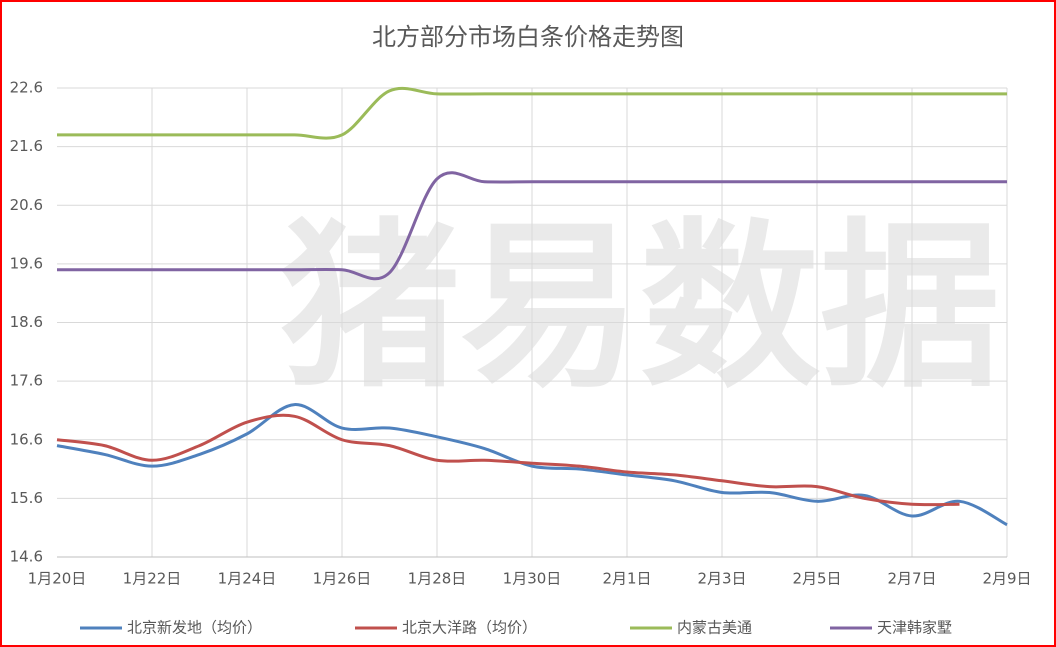 Image resolution: width=1056 pixels, height=647 pixels. What do you see at coordinates (26, 498) in the screenshot?
I see `y-tick-label: 15.6` at bounding box center [26, 498].